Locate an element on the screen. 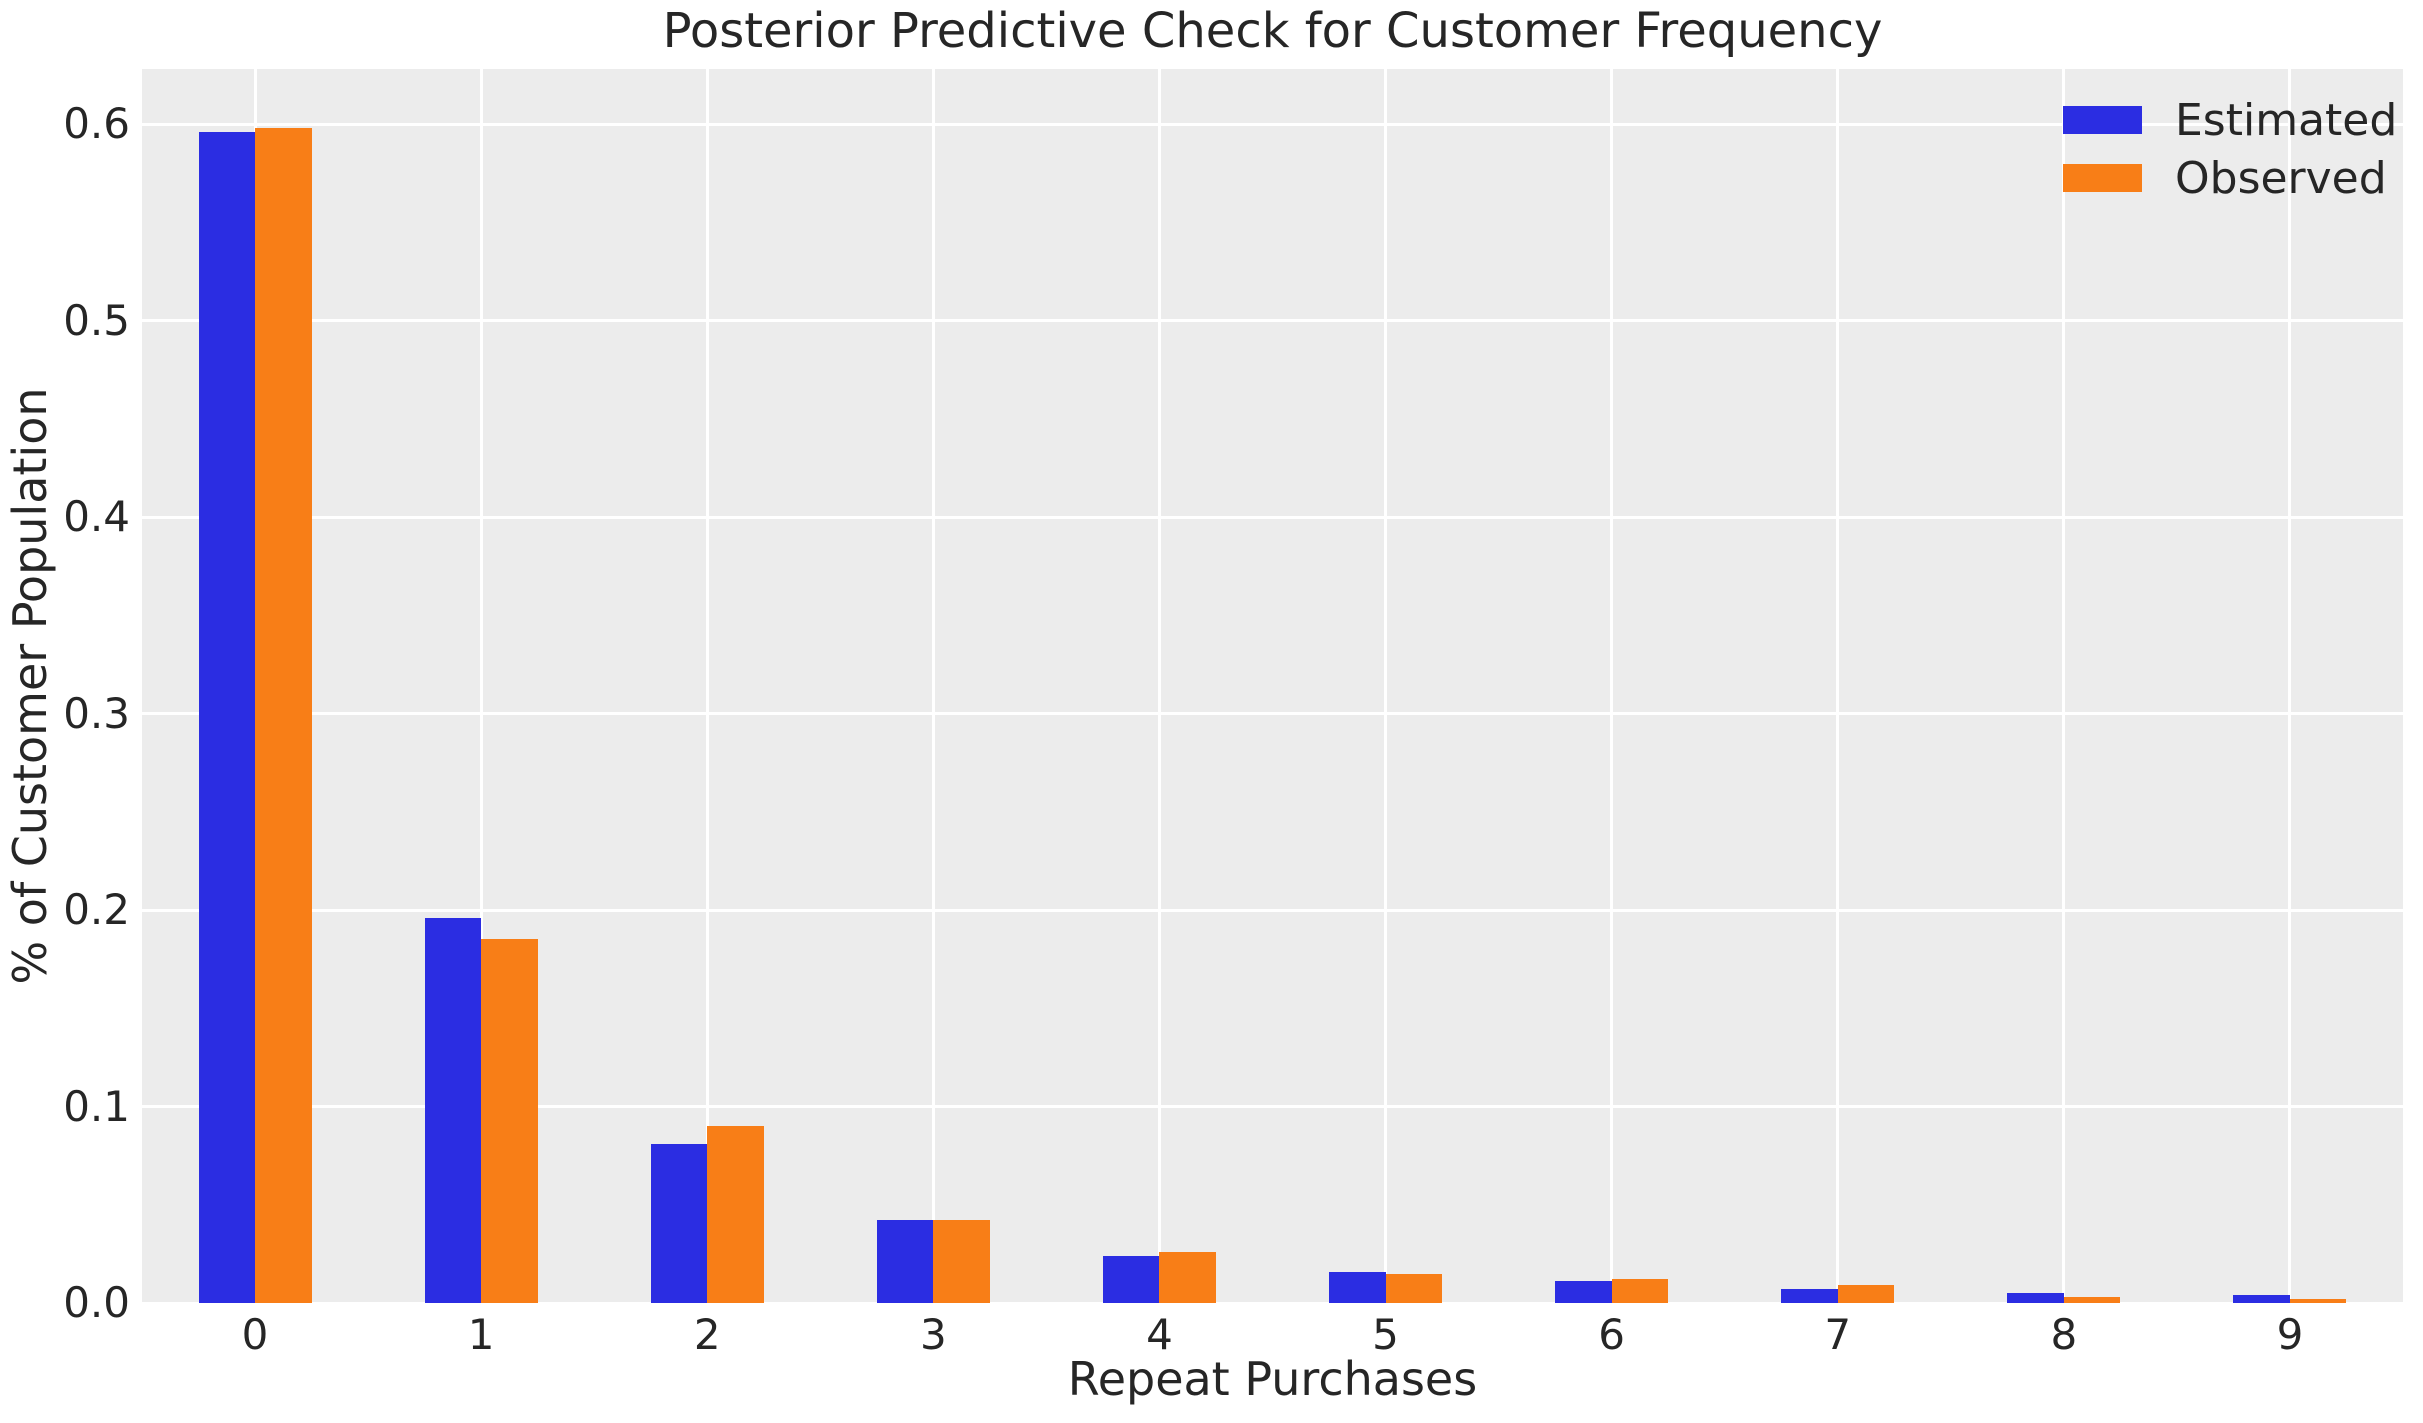 The width and height of the screenshot is (2423, 1423). x-tick-label: 3 is located at coordinates (933, 1334).